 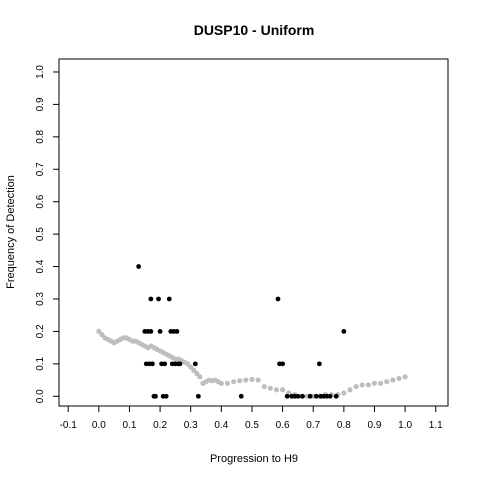 I want to click on x-tick-label: 0.7, so click(x=313, y=425).